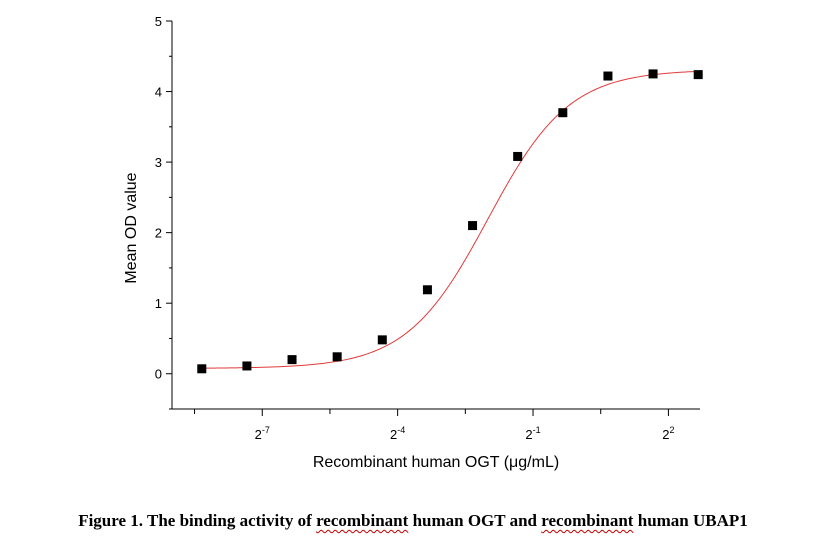  I want to click on y-tick-label: 0, so click(158, 374).